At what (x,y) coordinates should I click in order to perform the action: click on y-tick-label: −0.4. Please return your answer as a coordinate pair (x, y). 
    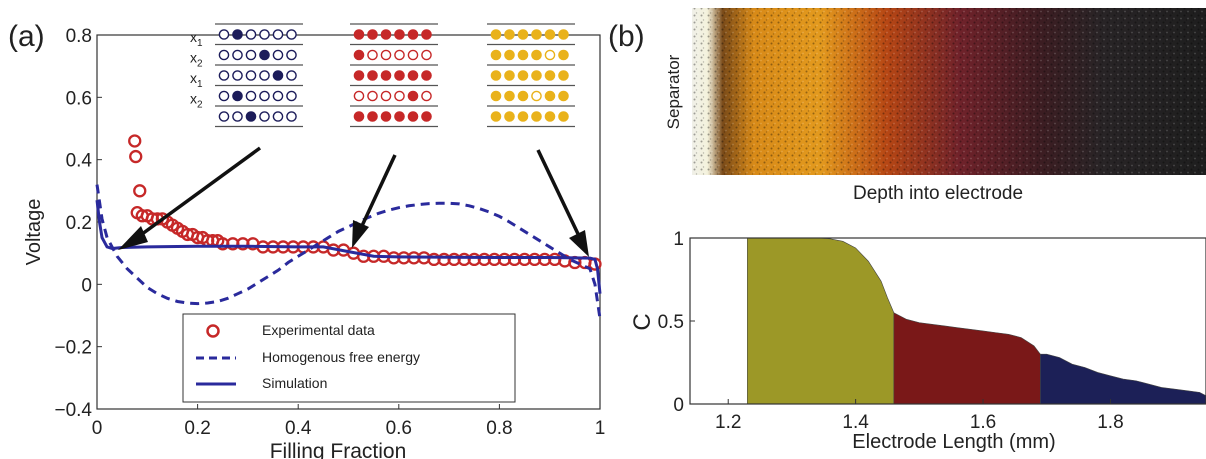
    Looking at the image, I should click on (73, 410).